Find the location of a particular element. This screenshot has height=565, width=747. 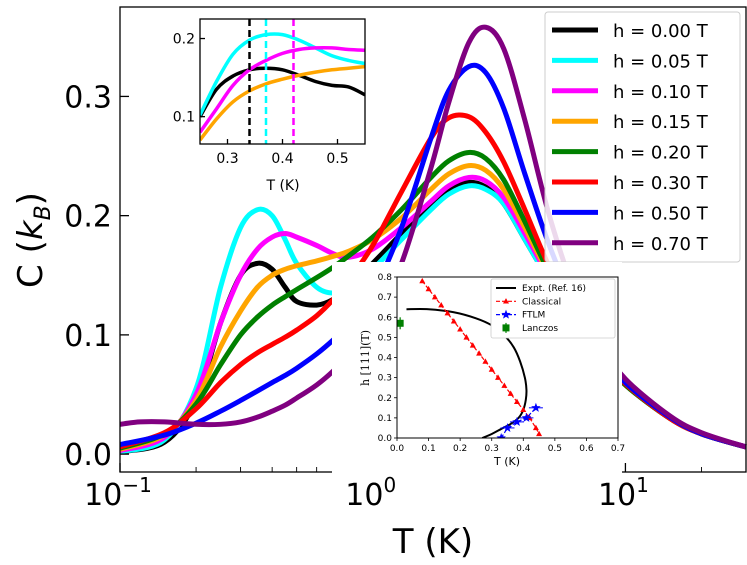

phase-x-tick-label: 0.6 is located at coordinates (586, 449).